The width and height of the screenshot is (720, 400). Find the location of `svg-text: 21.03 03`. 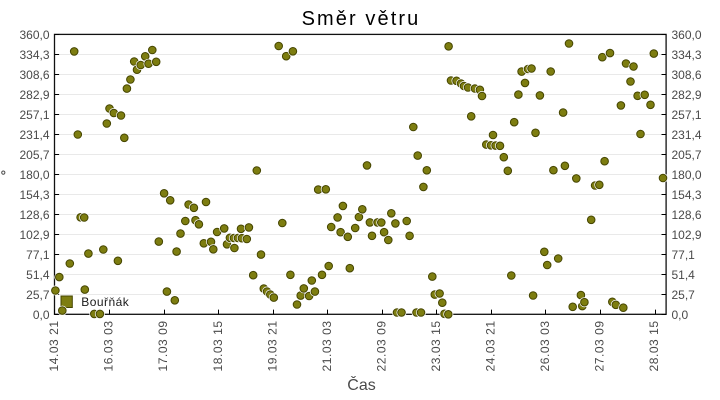

svg-text: 21.03 03 is located at coordinates (327, 345).